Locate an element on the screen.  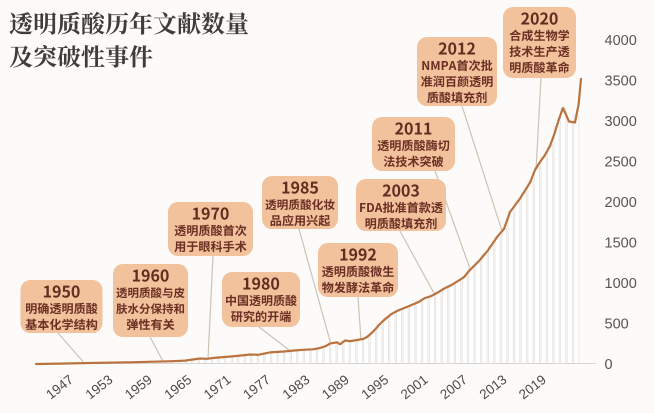
svg-text: 0 is located at coordinates (609, 365).